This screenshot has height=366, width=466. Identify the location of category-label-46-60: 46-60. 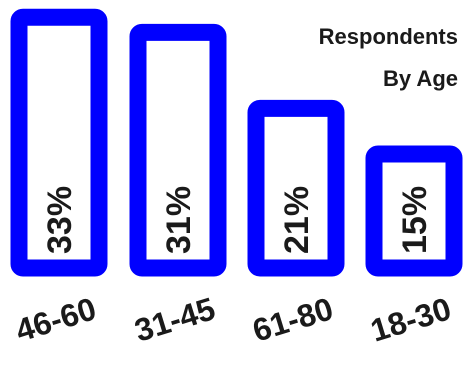
(55, 319).